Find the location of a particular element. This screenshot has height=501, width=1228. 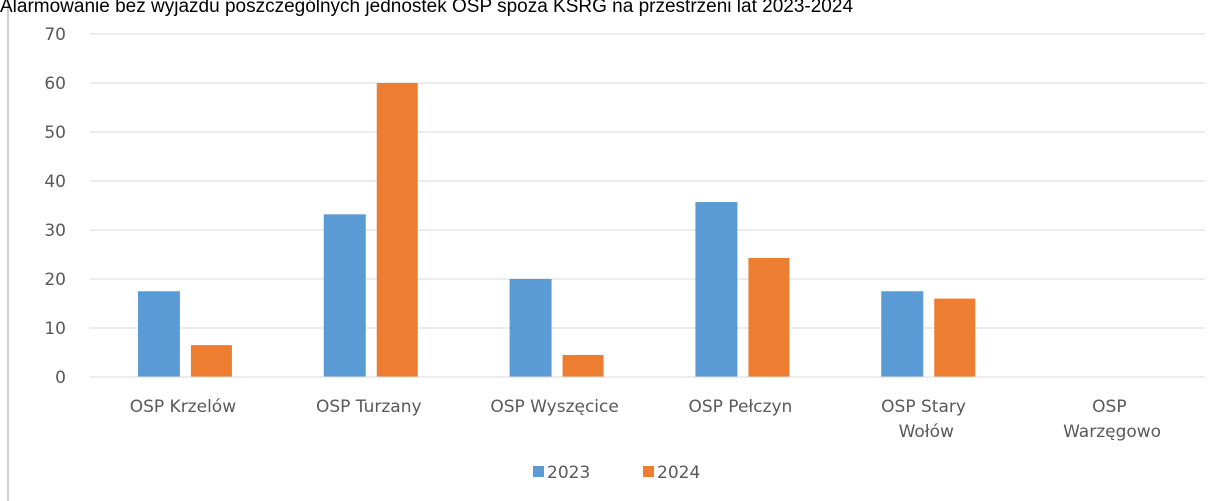

x-tick-label: OSP Stary Wołów is located at coordinates (926, 419).